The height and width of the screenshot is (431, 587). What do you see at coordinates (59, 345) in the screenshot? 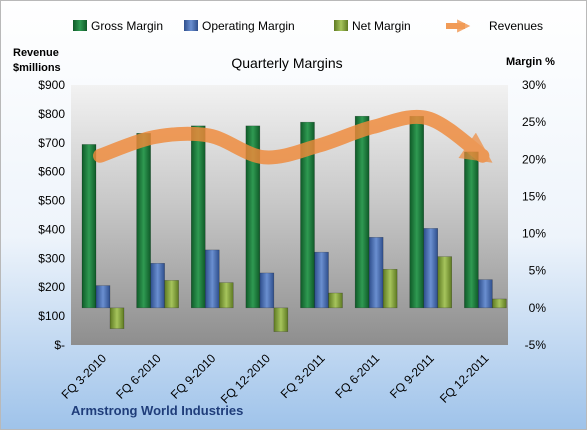
I see `left-tick-label: $-` at bounding box center [59, 345].